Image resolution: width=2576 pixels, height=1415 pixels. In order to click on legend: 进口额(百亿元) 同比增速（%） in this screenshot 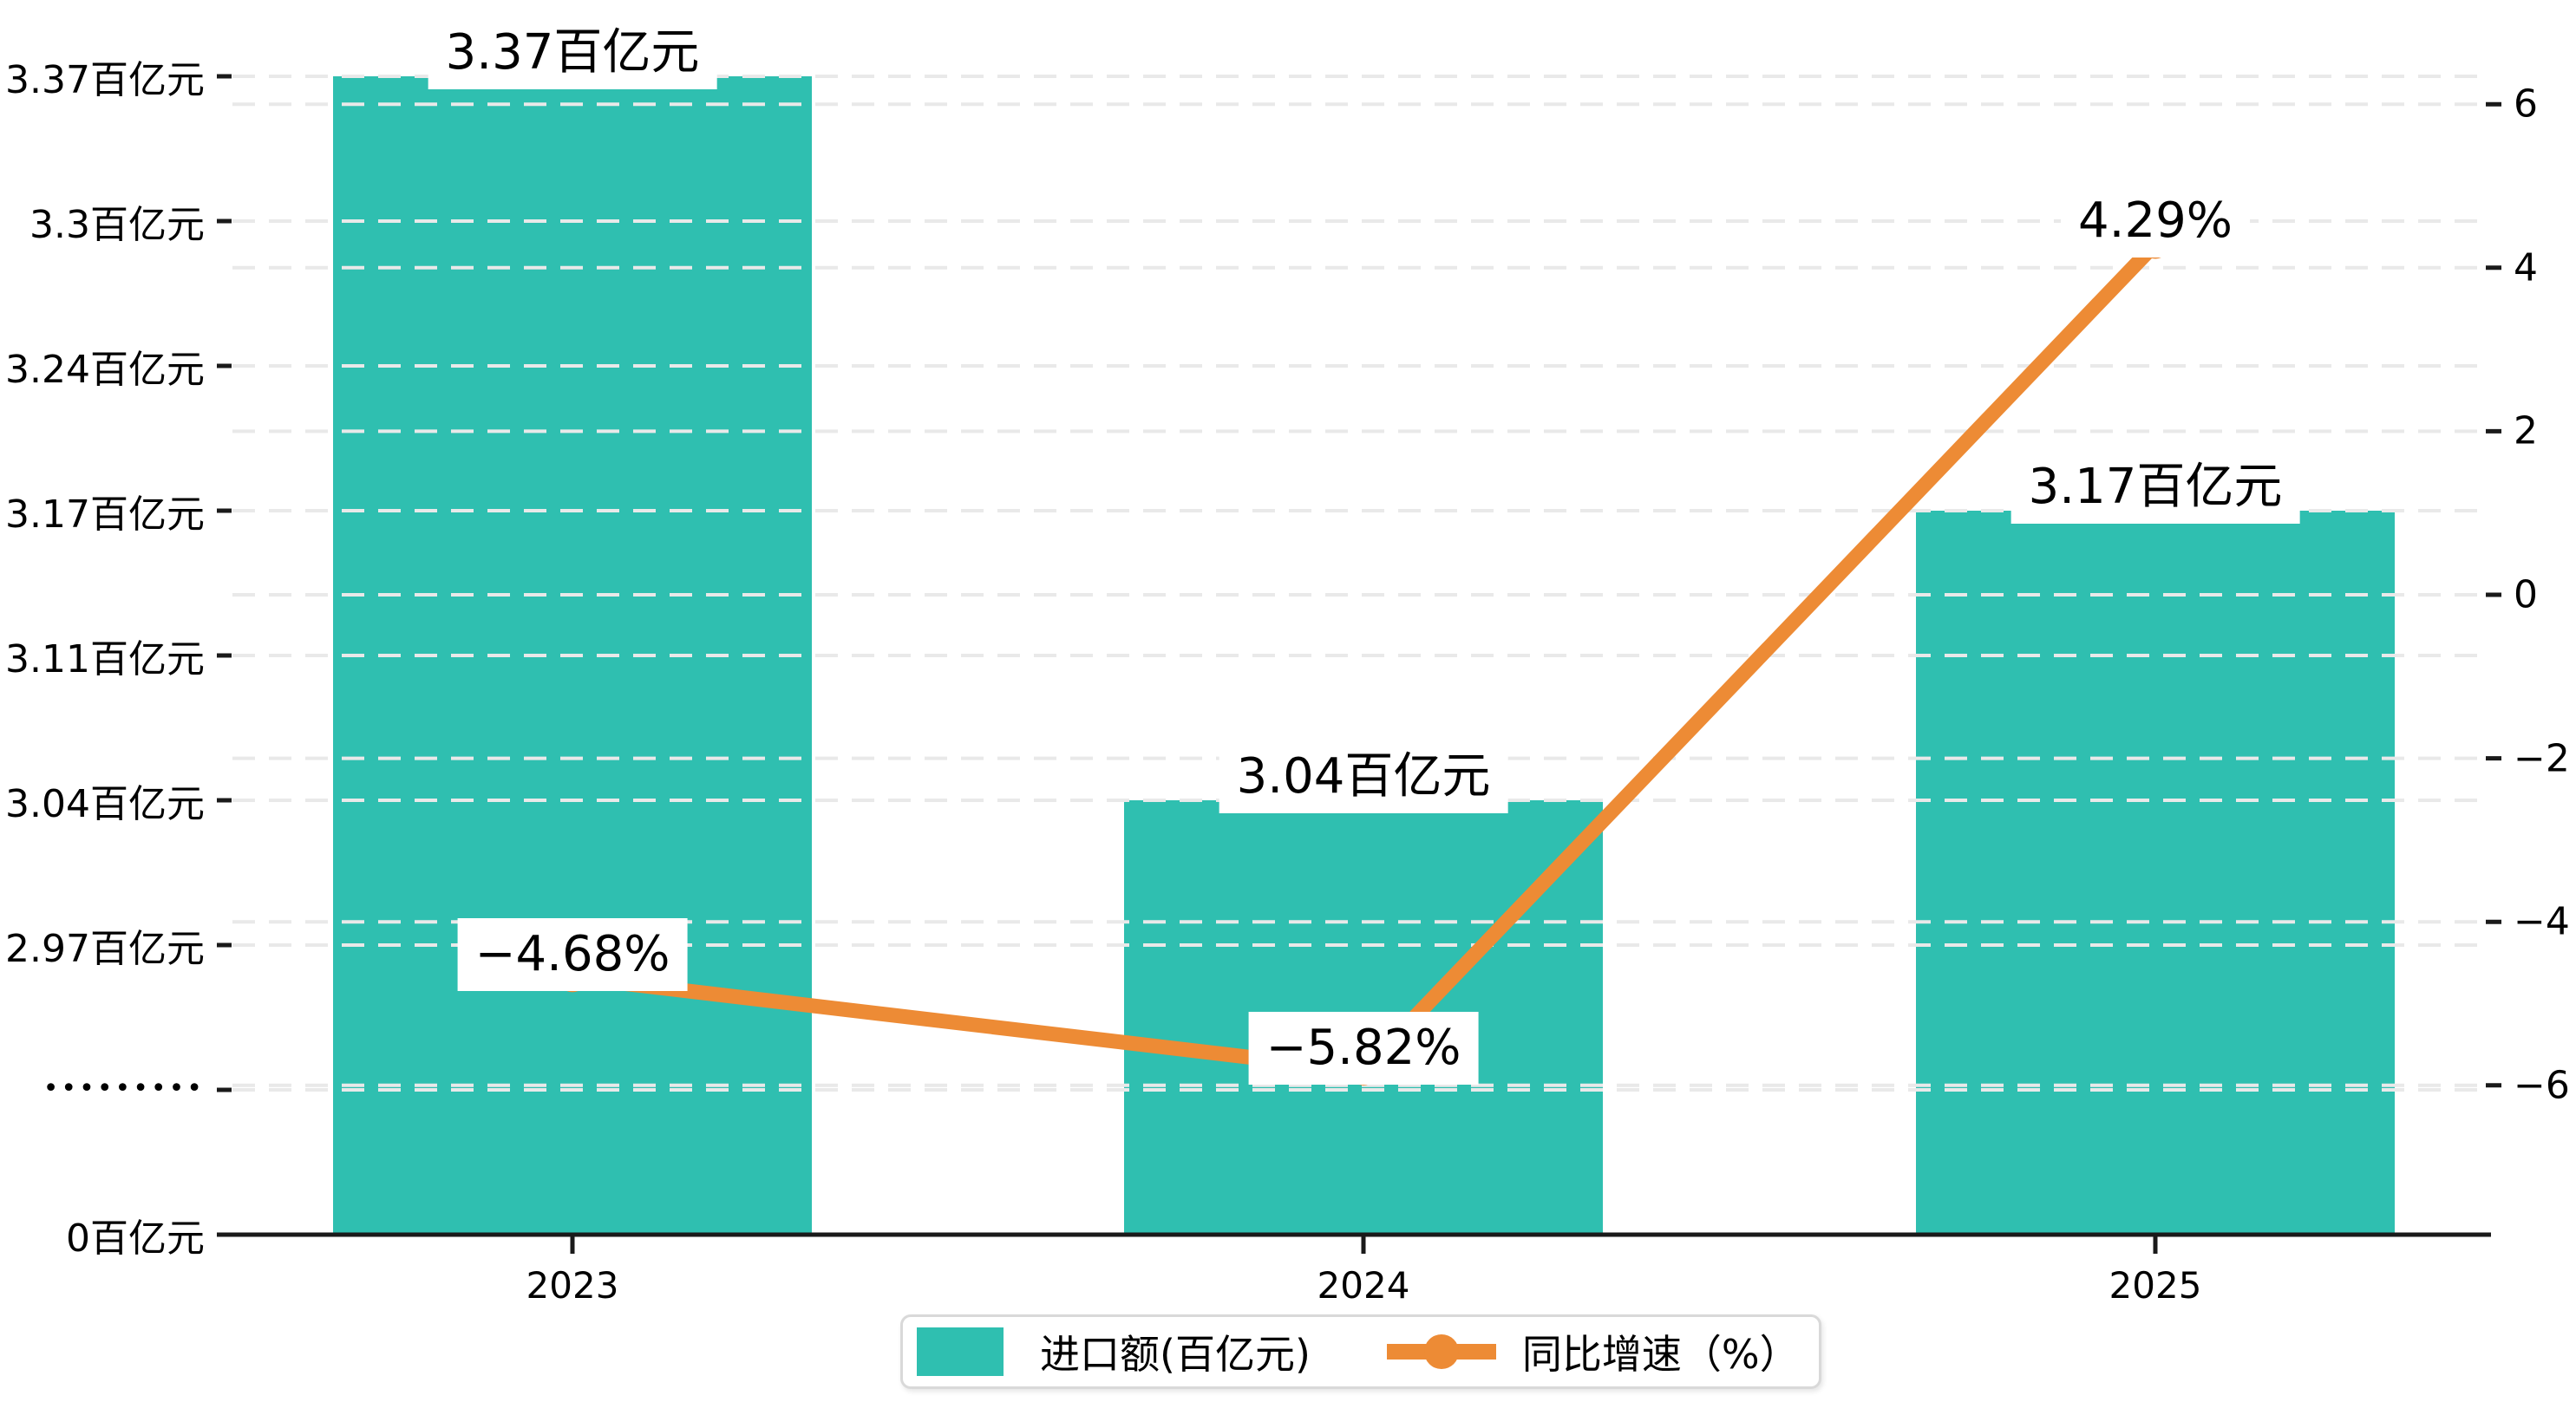, I will do `click(1360, 1351)`.